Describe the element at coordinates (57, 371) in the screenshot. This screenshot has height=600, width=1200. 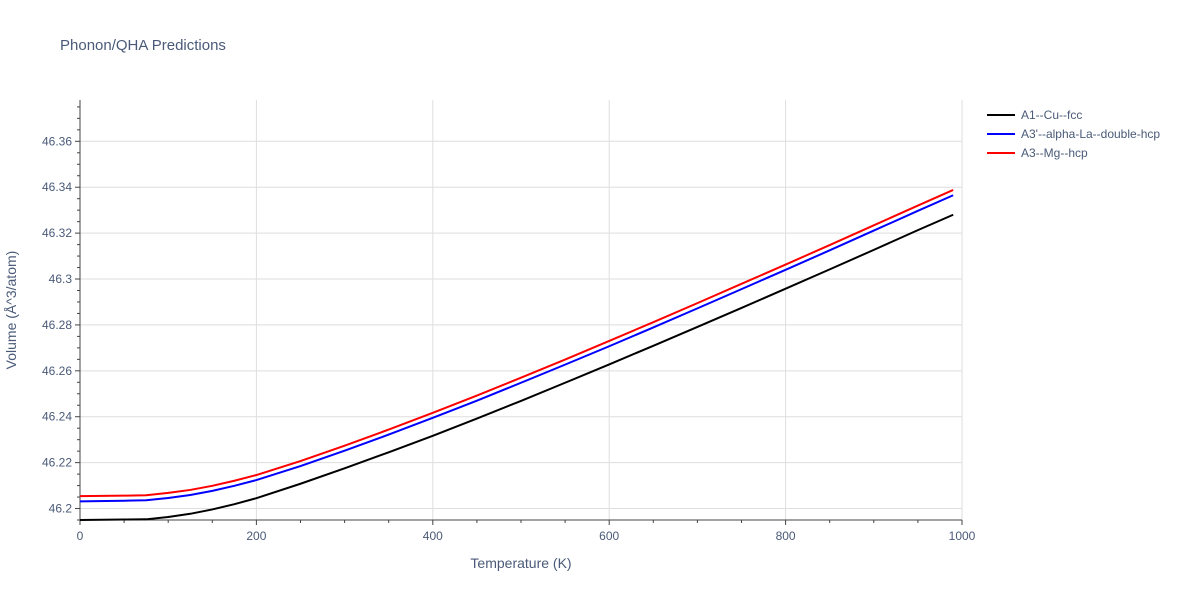
I see `y-tick-label: 46.26` at that location.